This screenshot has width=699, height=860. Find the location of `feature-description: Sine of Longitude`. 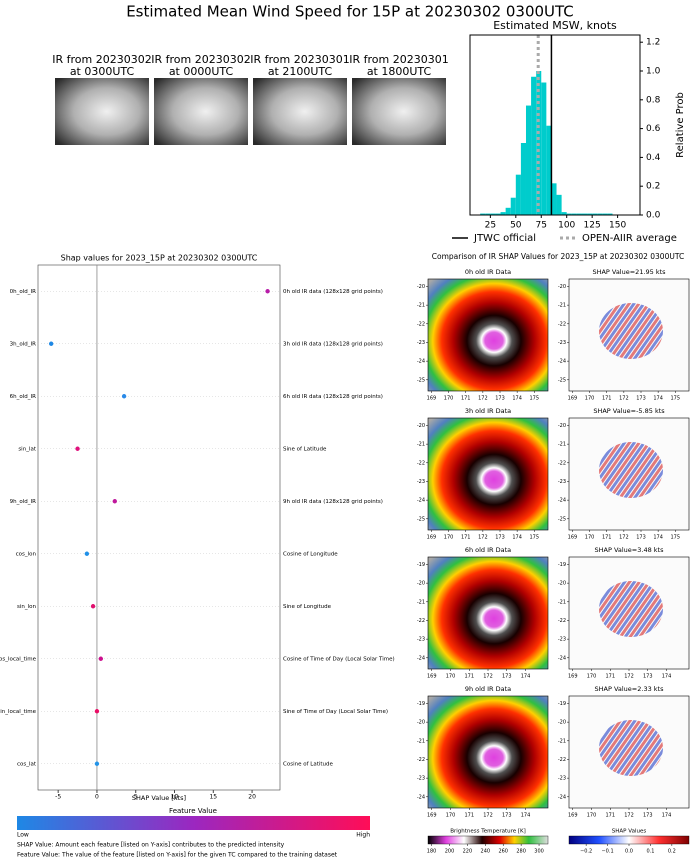

feature-description: Sine of Longitude is located at coordinates (307, 607).